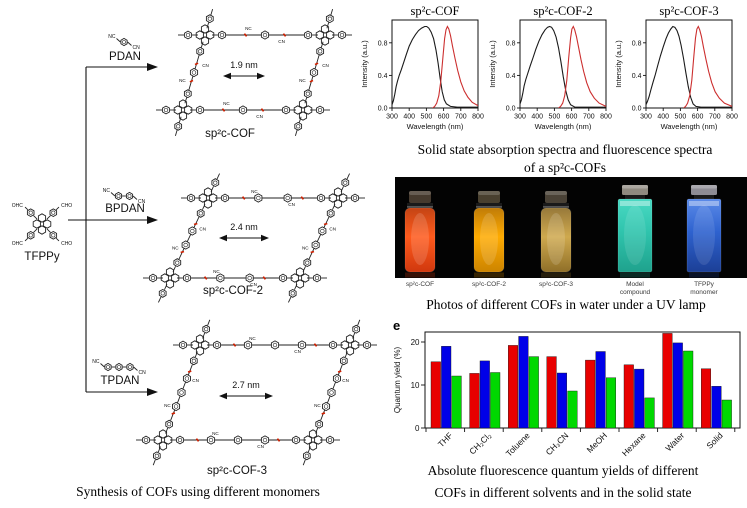  What do you see at coordinates (125, 57) in the screenshot?
I see `monomer-label-pdan: PDAN` at bounding box center [125, 57].